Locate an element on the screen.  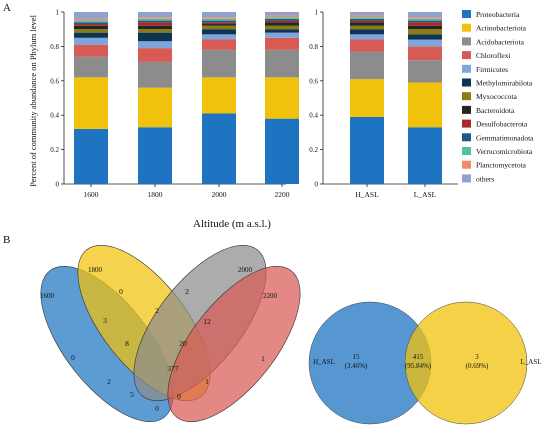
legend-entry: others is located at coordinates (485, 178).